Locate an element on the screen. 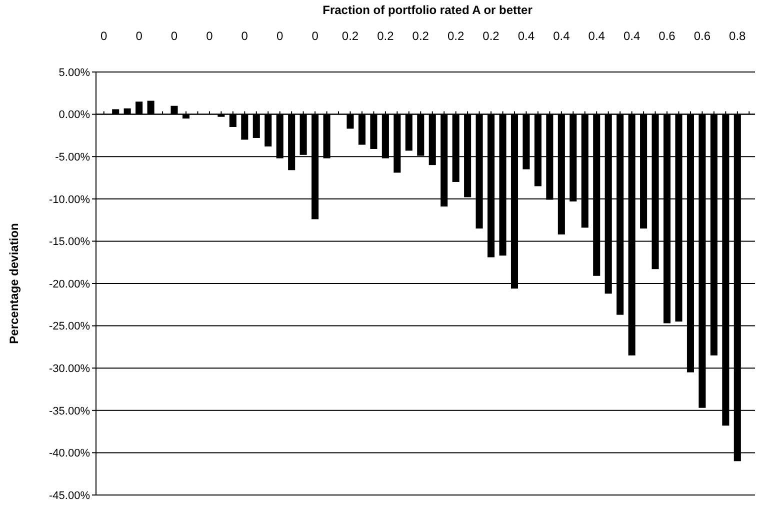 Image resolution: width=759 pixels, height=511 pixels. y-tick-label: -20.00% is located at coordinates (69, 284).